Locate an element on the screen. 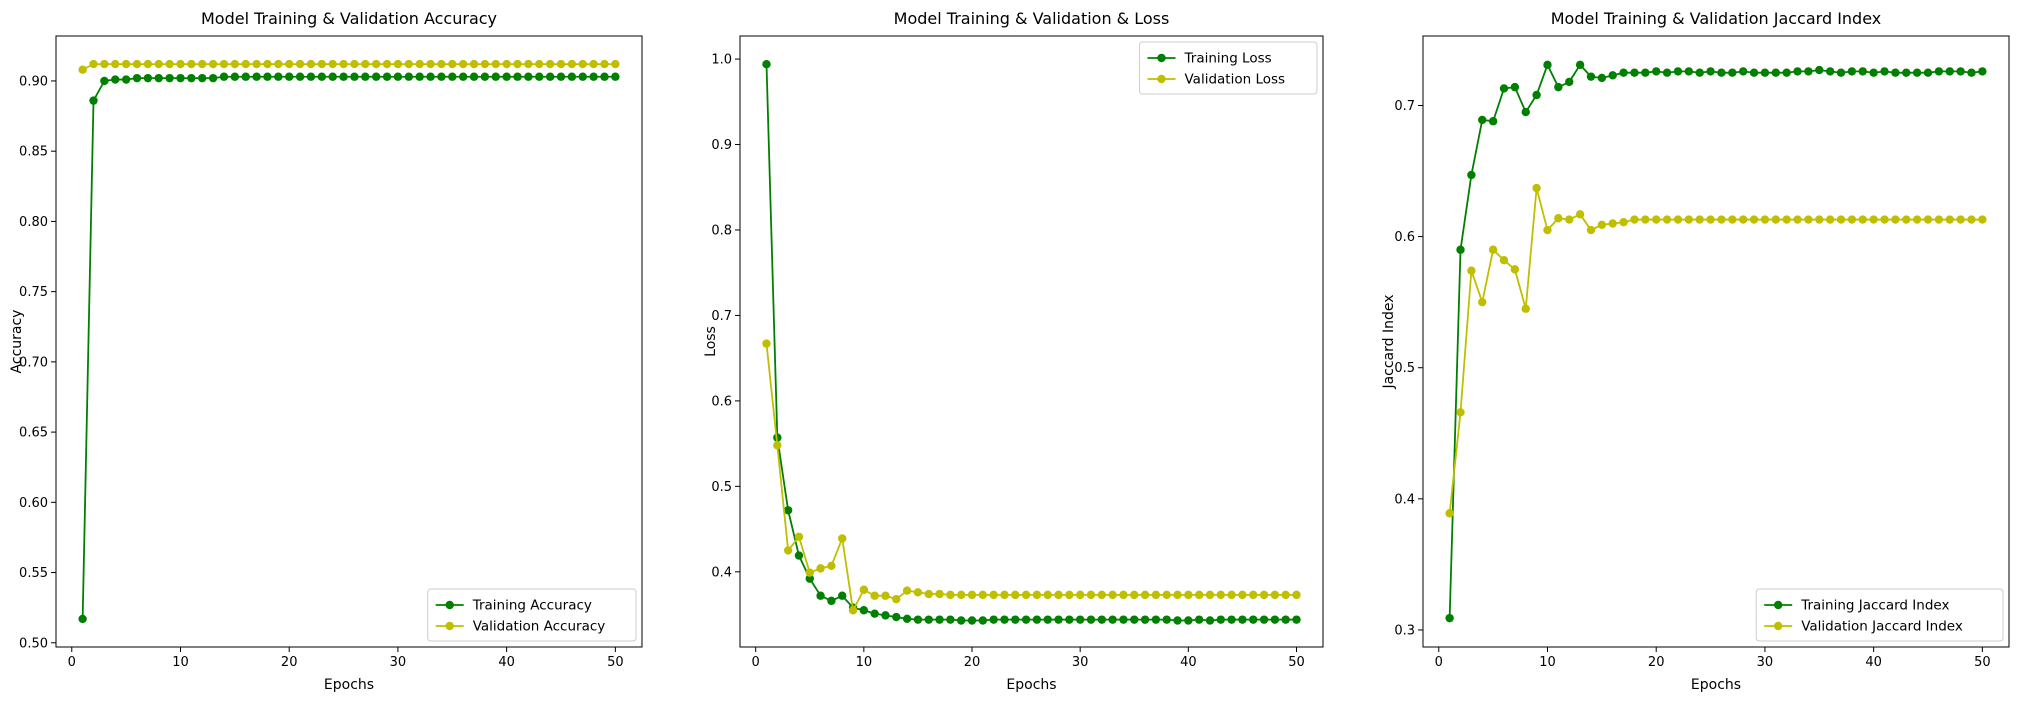  y-tick-label: 0.70 is located at coordinates (33, 362).